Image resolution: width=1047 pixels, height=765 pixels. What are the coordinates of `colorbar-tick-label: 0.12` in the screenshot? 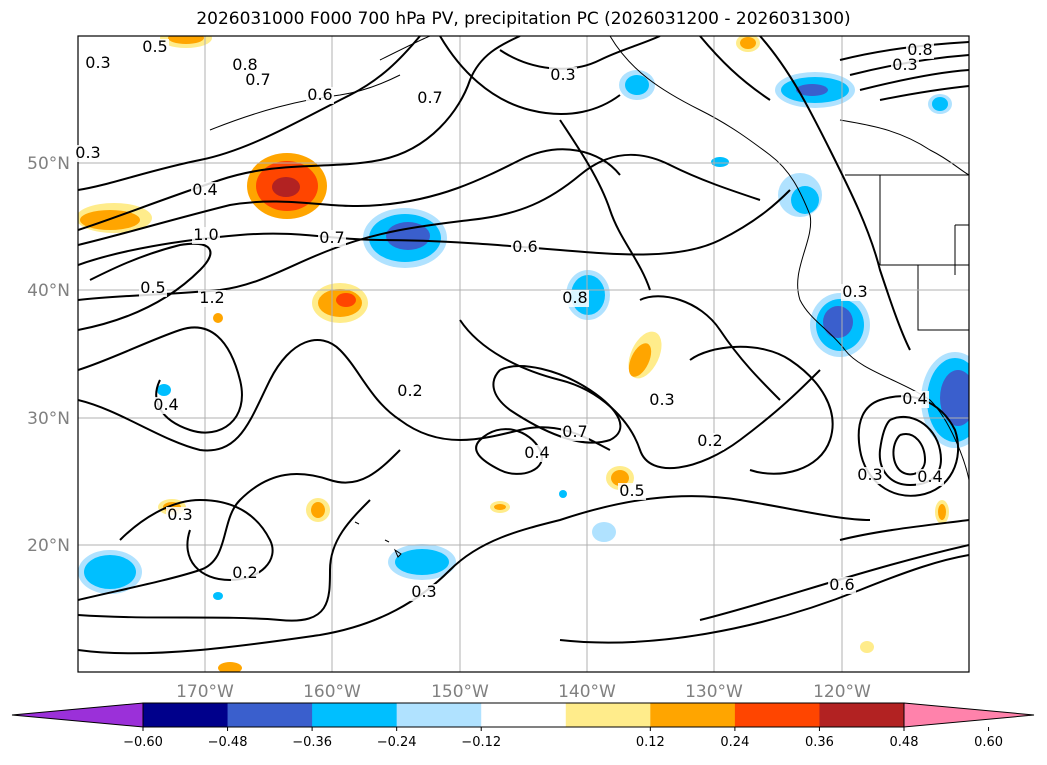 It's located at (650, 742).